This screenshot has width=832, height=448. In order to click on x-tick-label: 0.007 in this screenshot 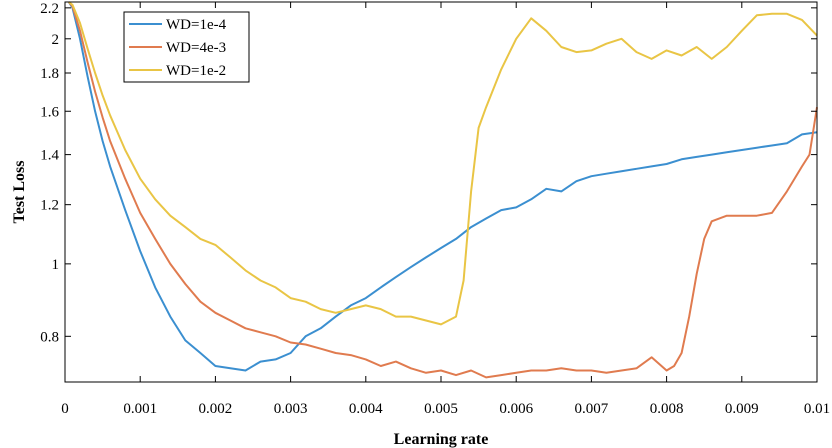, I will do `click(592, 409)`.